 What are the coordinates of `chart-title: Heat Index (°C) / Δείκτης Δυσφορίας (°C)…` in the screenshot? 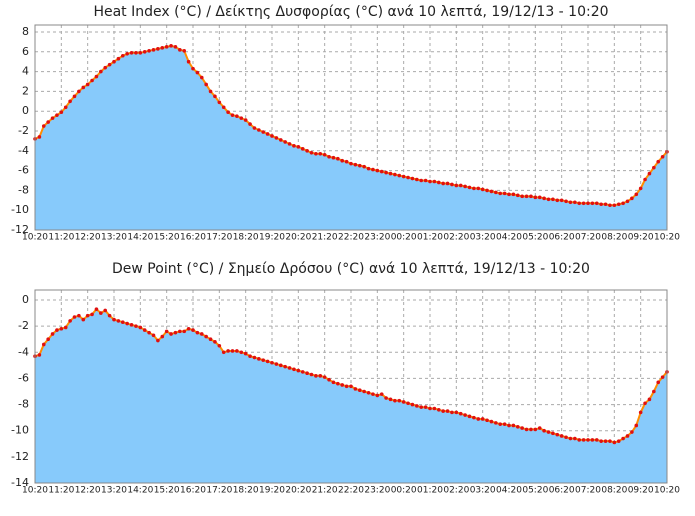 It's located at (350, 12).